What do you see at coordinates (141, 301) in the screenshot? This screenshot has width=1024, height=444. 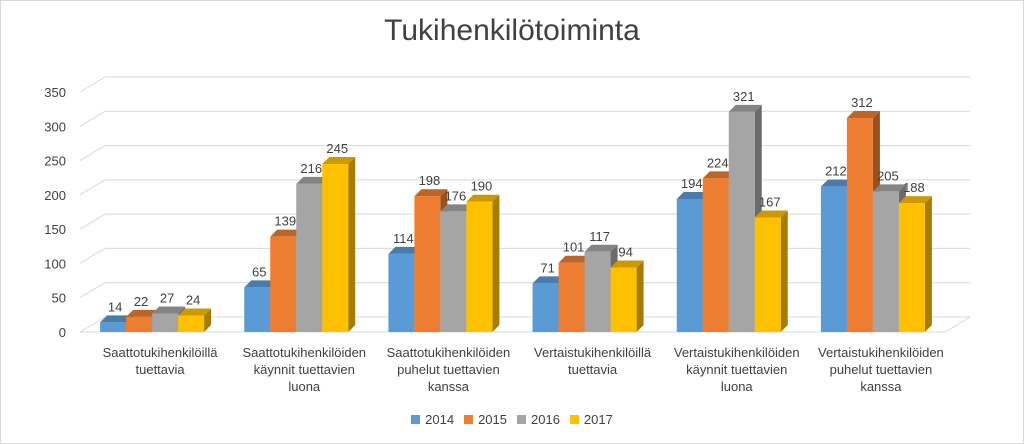 I see `data-label: 22` at bounding box center [141, 301].